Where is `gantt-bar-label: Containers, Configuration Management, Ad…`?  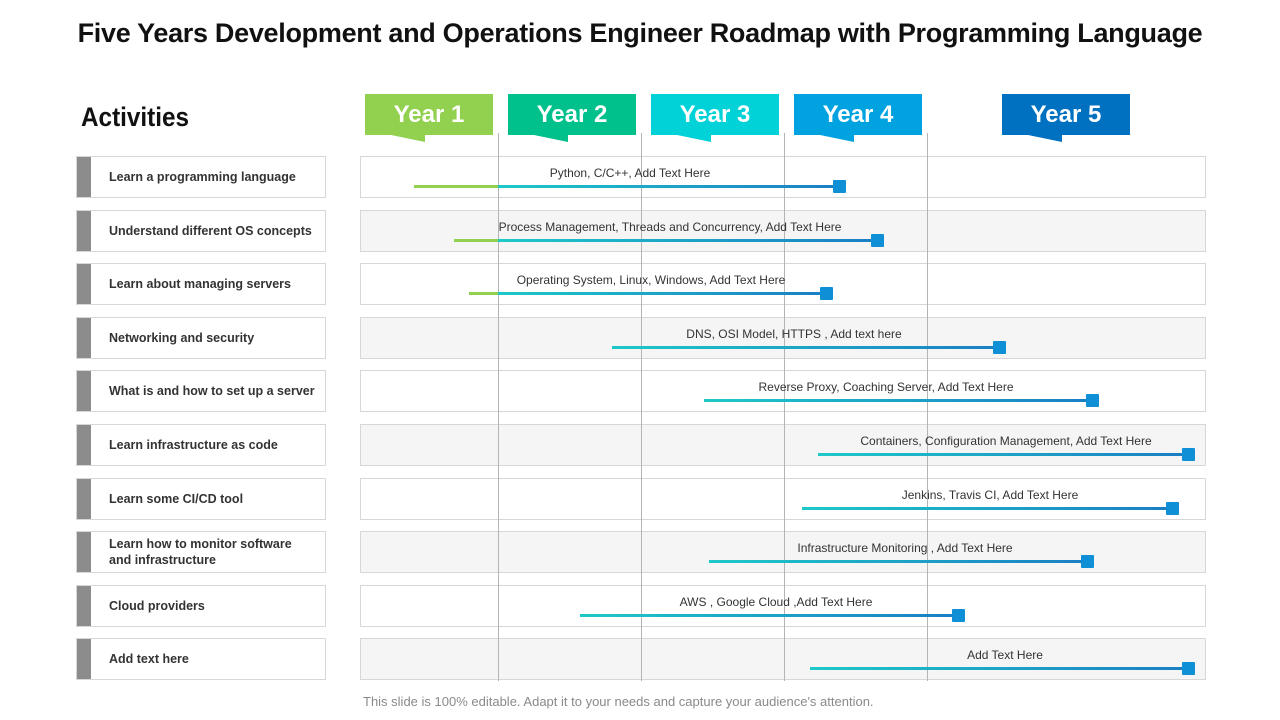 gantt-bar-label: Containers, Configuration Management, Ad… is located at coordinates (1006, 441).